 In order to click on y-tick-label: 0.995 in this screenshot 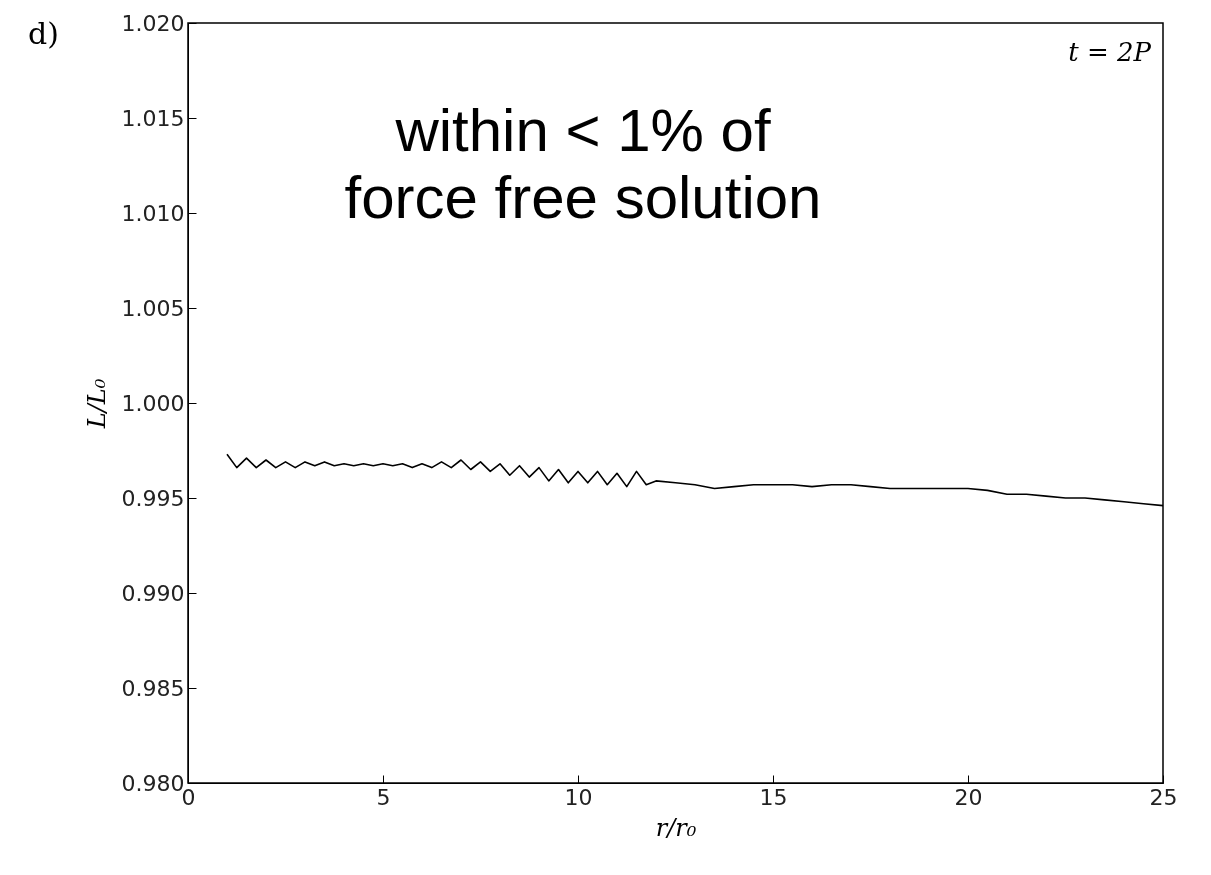, I will do `click(153, 498)`.